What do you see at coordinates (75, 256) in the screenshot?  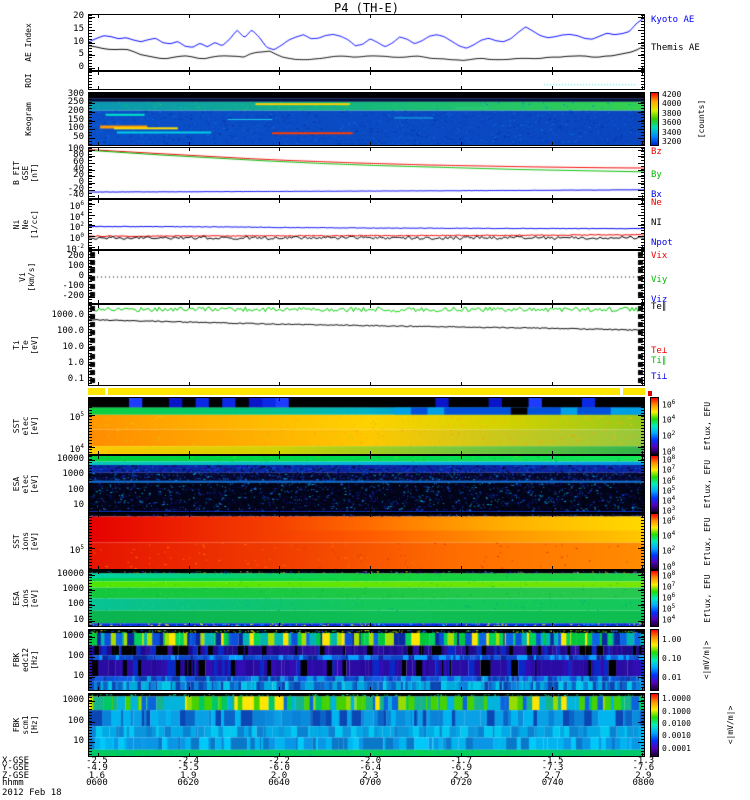 I see `velocity-ytick-label: 200` at bounding box center [75, 256].